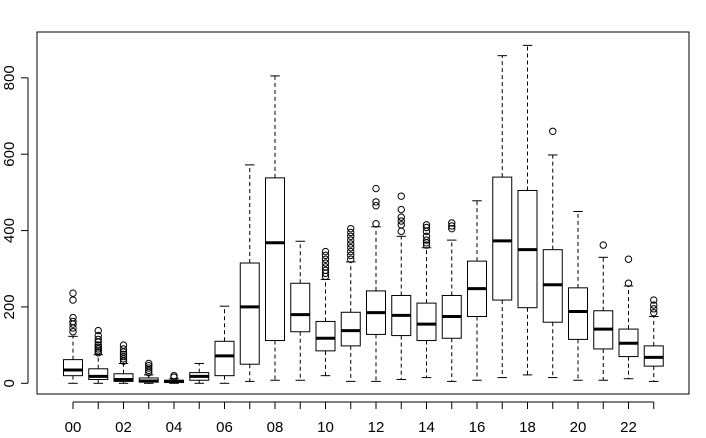  What do you see at coordinates (123, 427) in the screenshot?
I see `x-tick-label: 02` at bounding box center [123, 427].